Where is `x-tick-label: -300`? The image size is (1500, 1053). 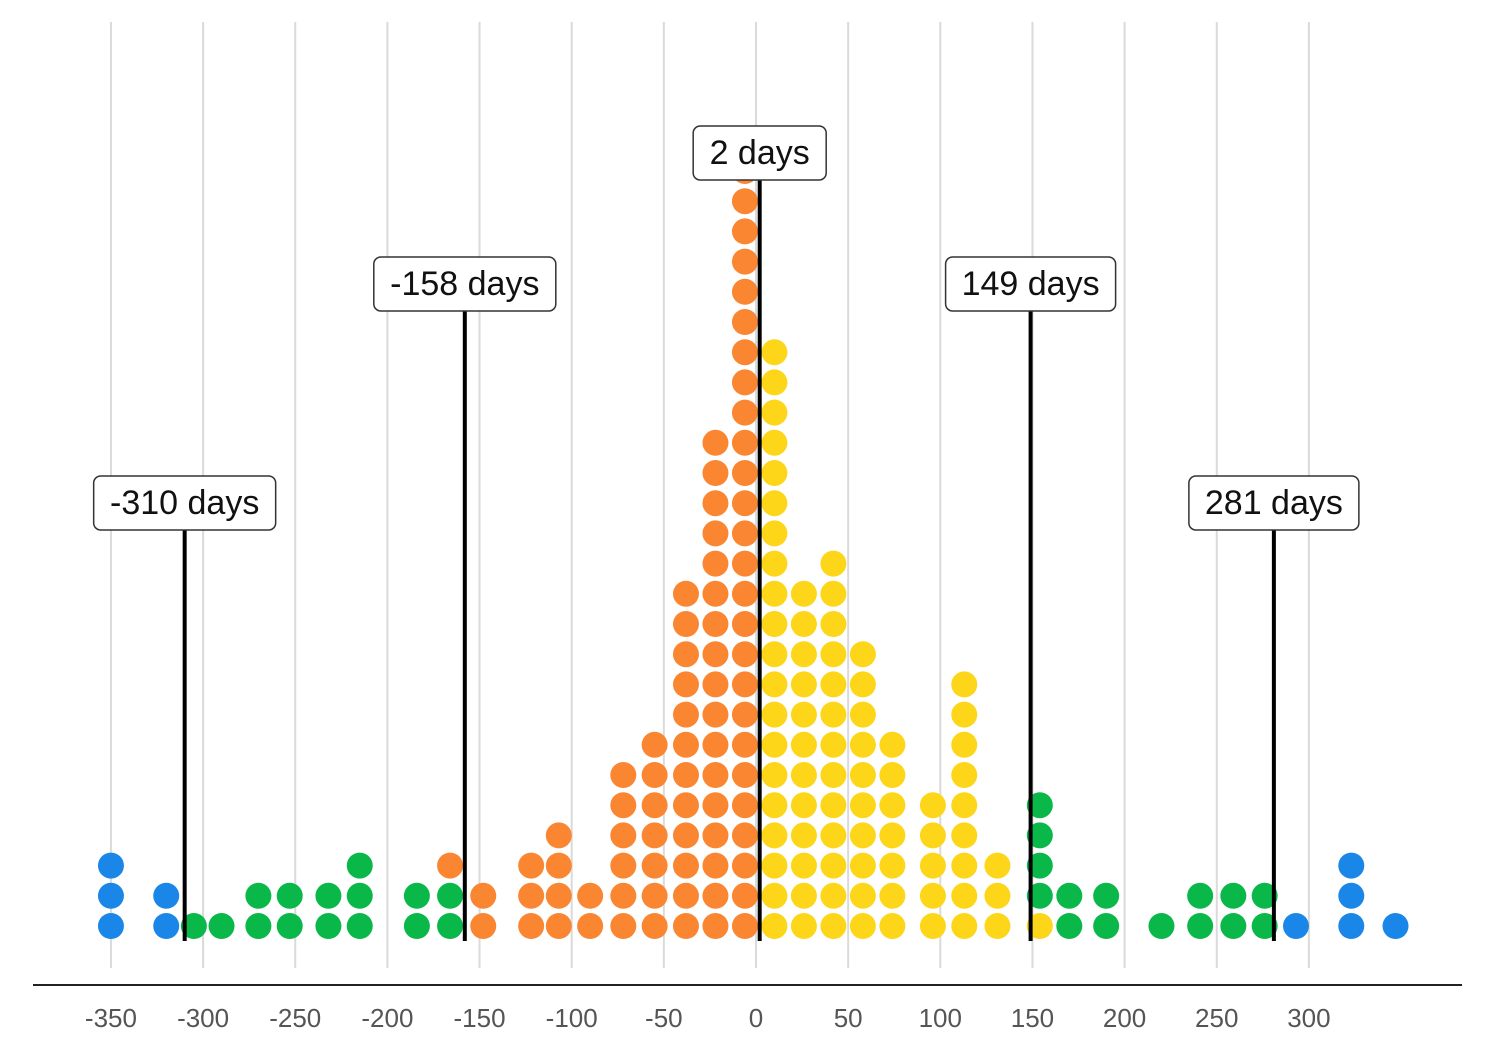
x-tick-label: -300 is located at coordinates (203, 1018).